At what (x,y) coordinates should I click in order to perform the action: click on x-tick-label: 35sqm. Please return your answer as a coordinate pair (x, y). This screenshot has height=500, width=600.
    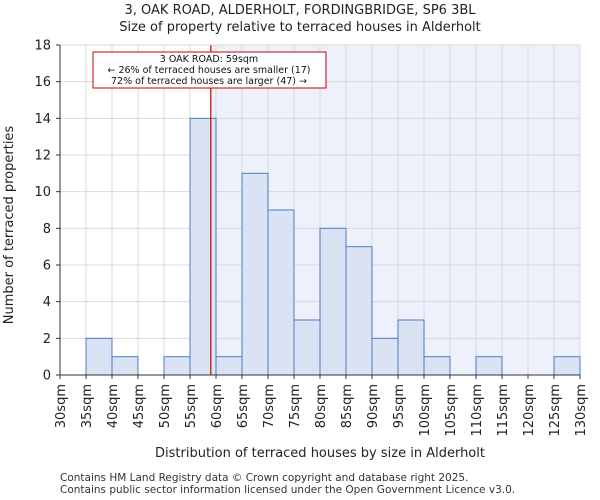
    Looking at the image, I should click on (87, 406).